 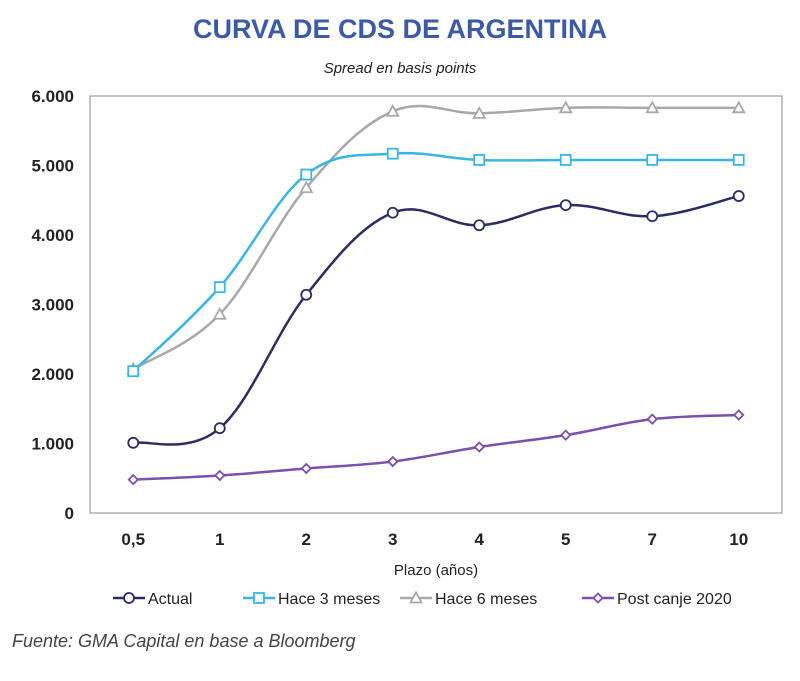 What do you see at coordinates (674, 599) in the screenshot?
I see `legend-label: Post canje 2020` at bounding box center [674, 599].